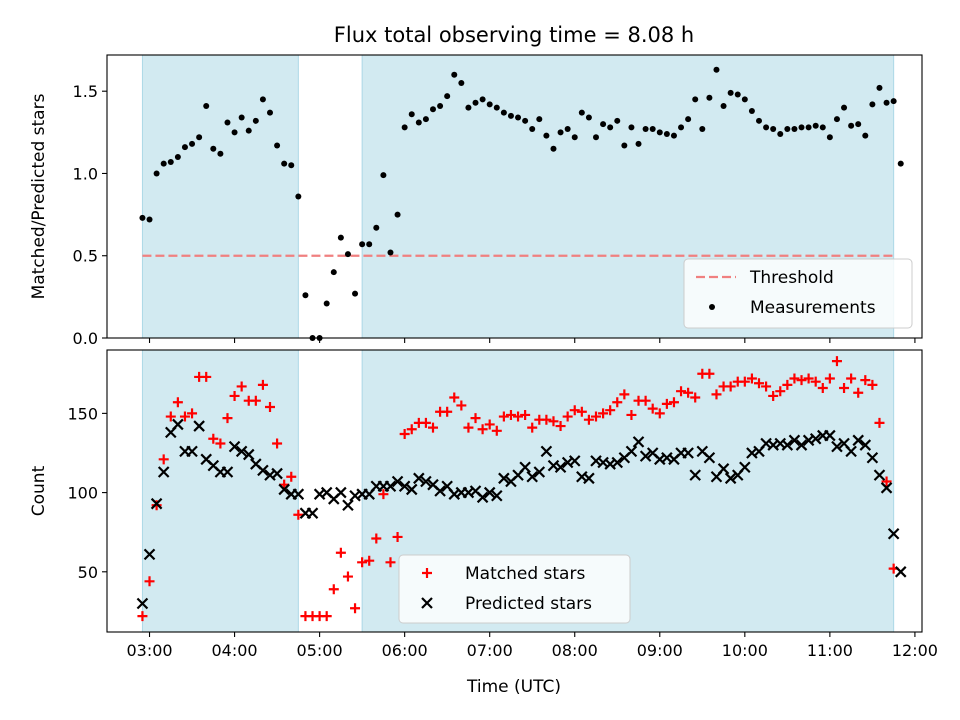 Image resolution: width=960 pixels, height=720 pixels. Describe the element at coordinates (235, 650) in the screenshot. I see `x-tick-label: 04:00` at that location.